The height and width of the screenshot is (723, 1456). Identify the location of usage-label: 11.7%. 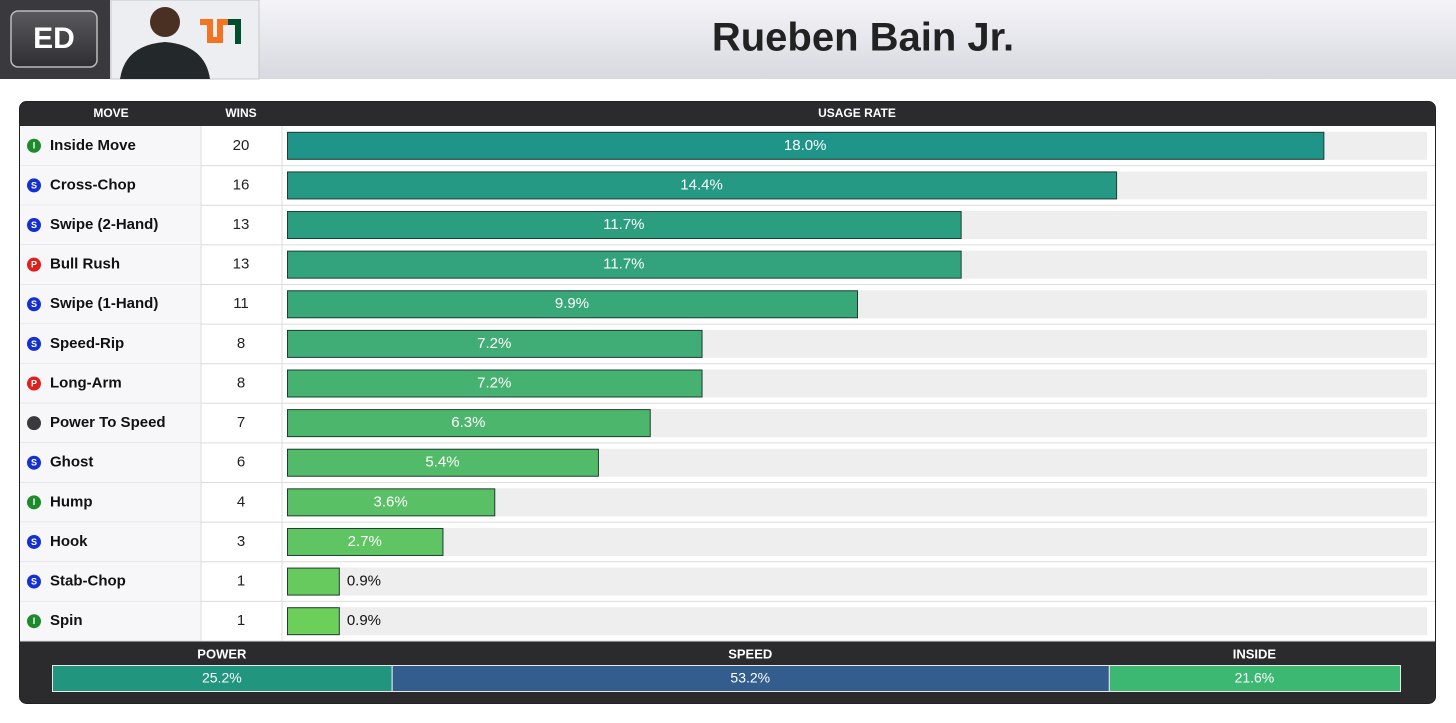
(623, 224).